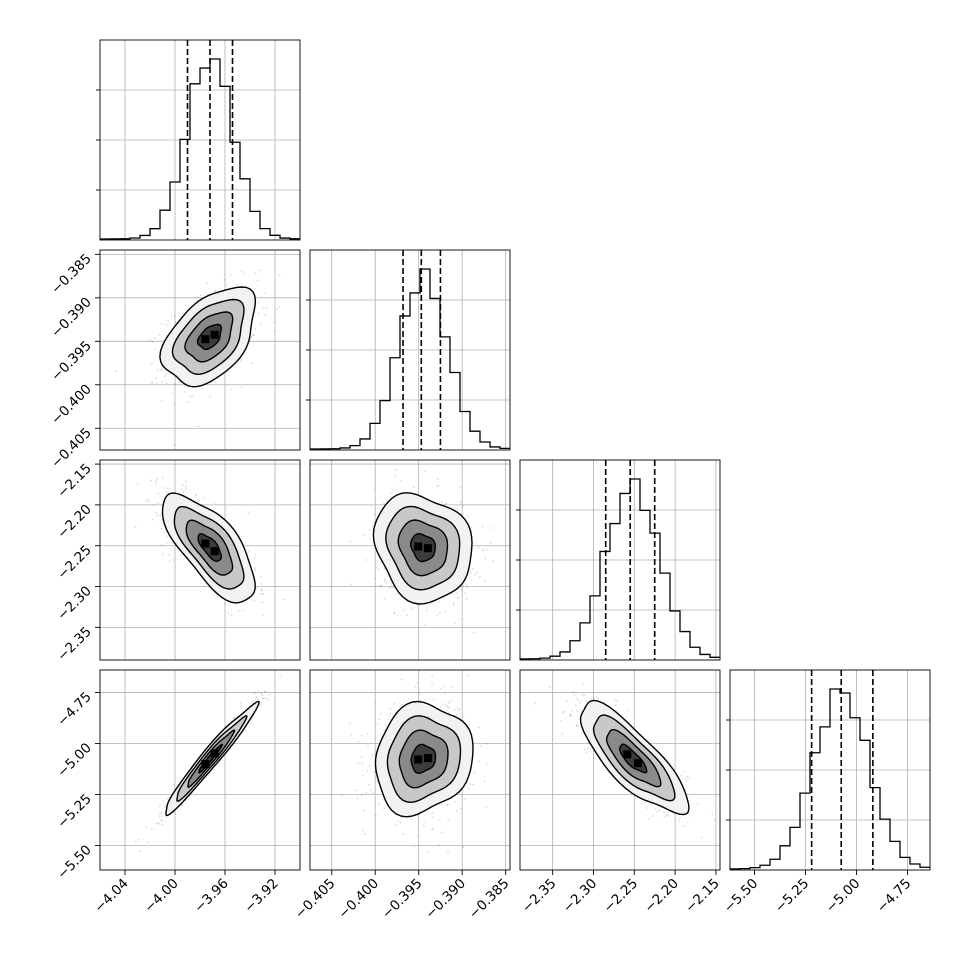  Describe the element at coordinates (211, 896) in the screenshot. I see `x-tick-label-1-2: −3.96` at that location.